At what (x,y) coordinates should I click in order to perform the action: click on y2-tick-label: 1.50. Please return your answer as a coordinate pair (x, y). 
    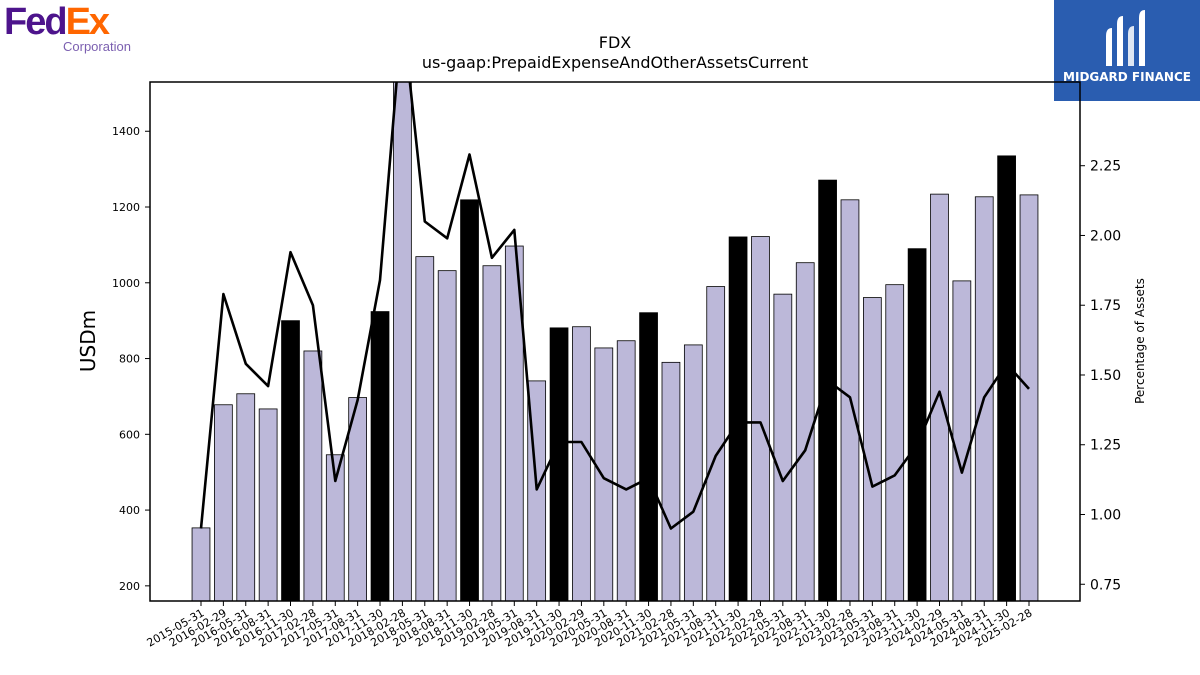
    Looking at the image, I should click on (1105, 376).